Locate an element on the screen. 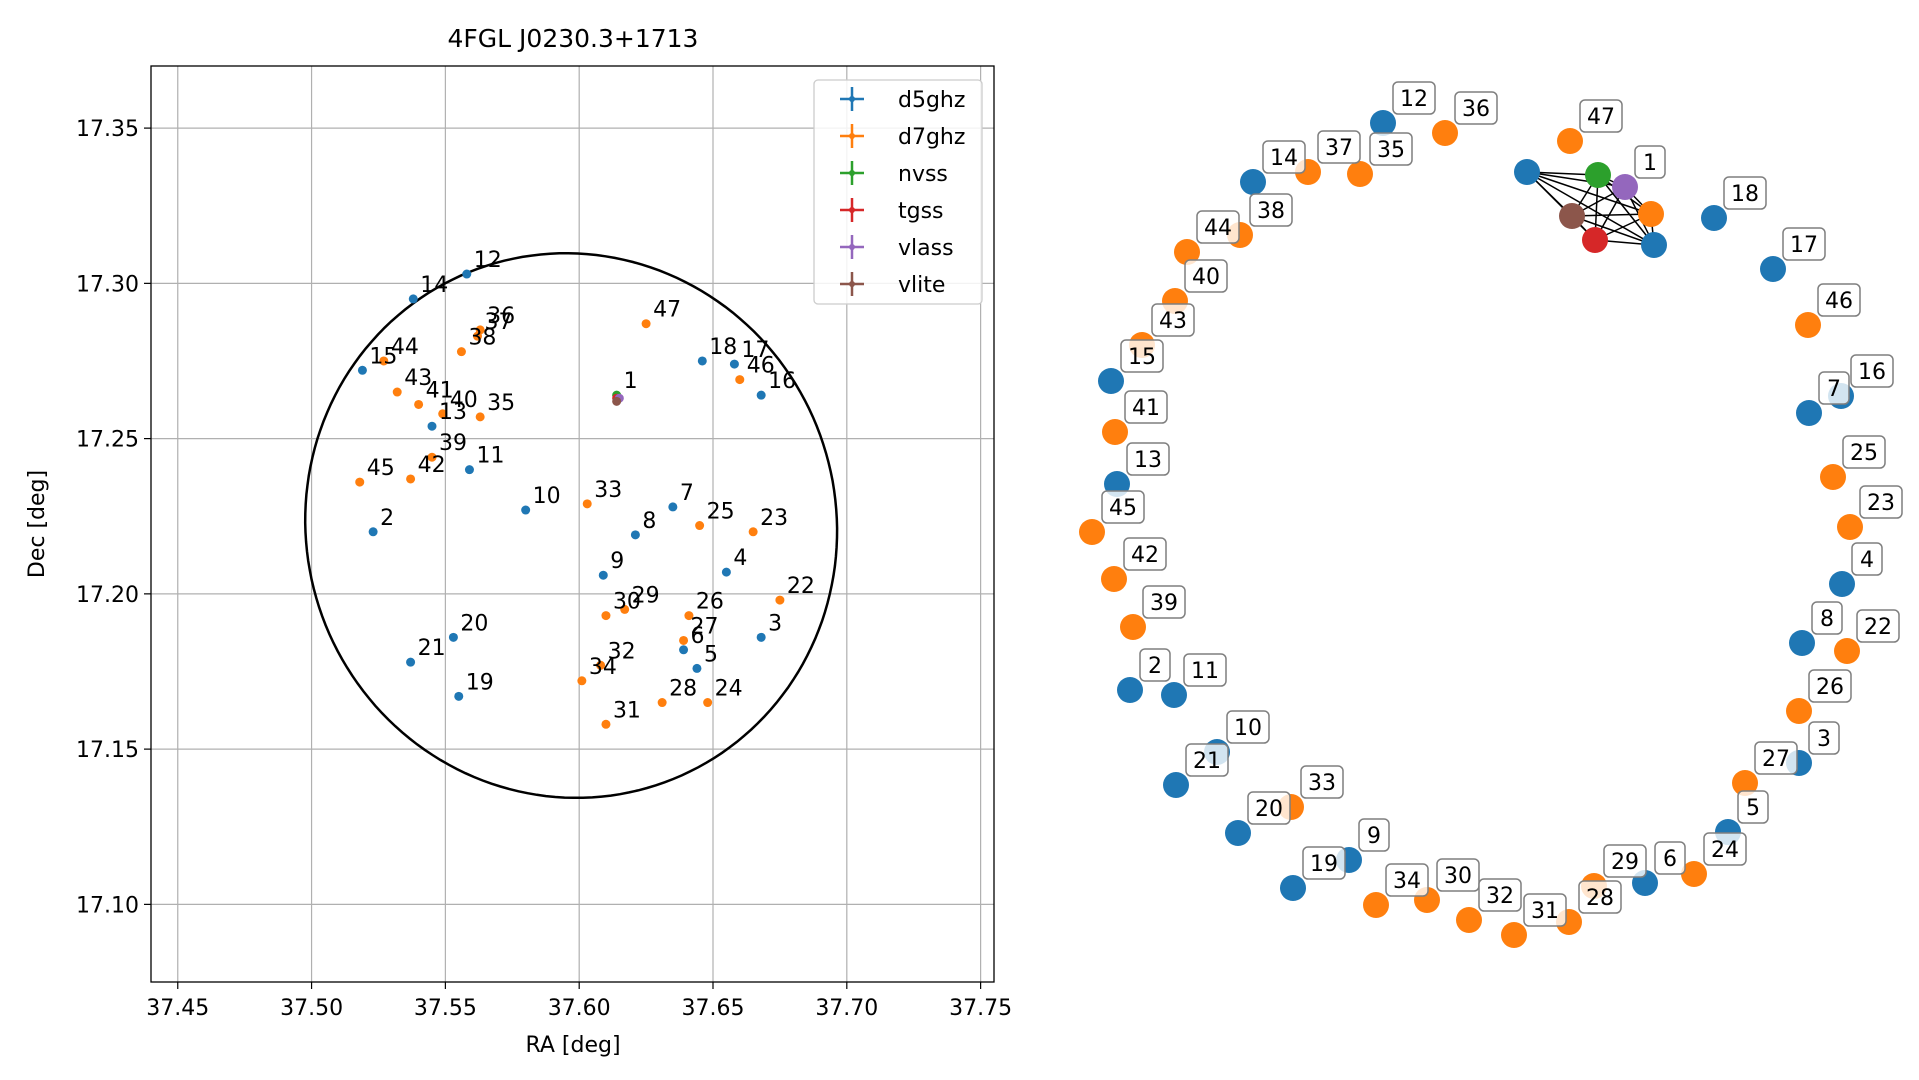  y-tick-label: 17.30 is located at coordinates (107, 284).